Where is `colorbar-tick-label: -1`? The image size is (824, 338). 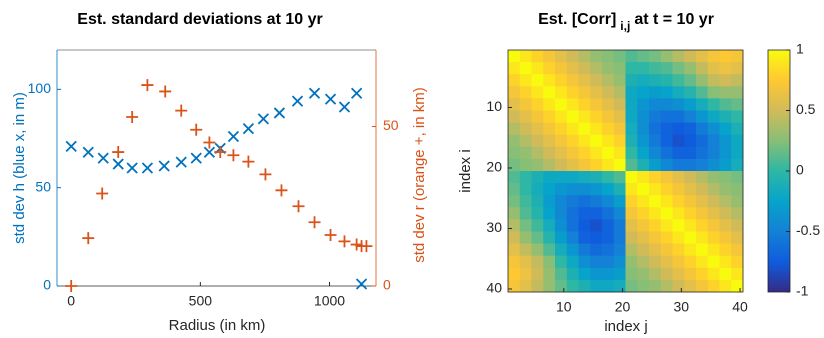 colorbar-tick-label: -1 is located at coordinates (802, 291).